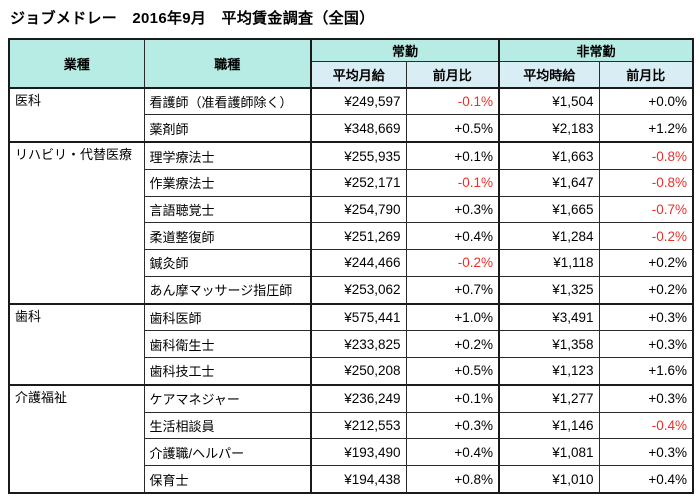  What do you see at coordinates (227, 290) in the screenshot?
I see `occupation-cell: あん摩マッサージ指圧師` at bounding box center [227, 290].